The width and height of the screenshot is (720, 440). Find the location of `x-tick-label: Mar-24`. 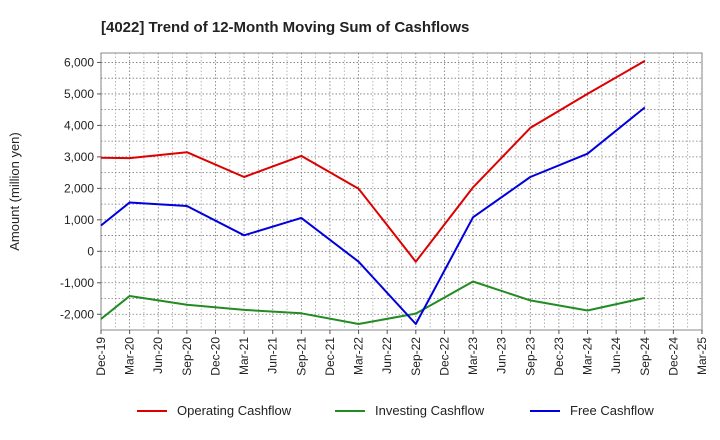

x-tick-label: Mar-24 is located at coordinates (588, 356).